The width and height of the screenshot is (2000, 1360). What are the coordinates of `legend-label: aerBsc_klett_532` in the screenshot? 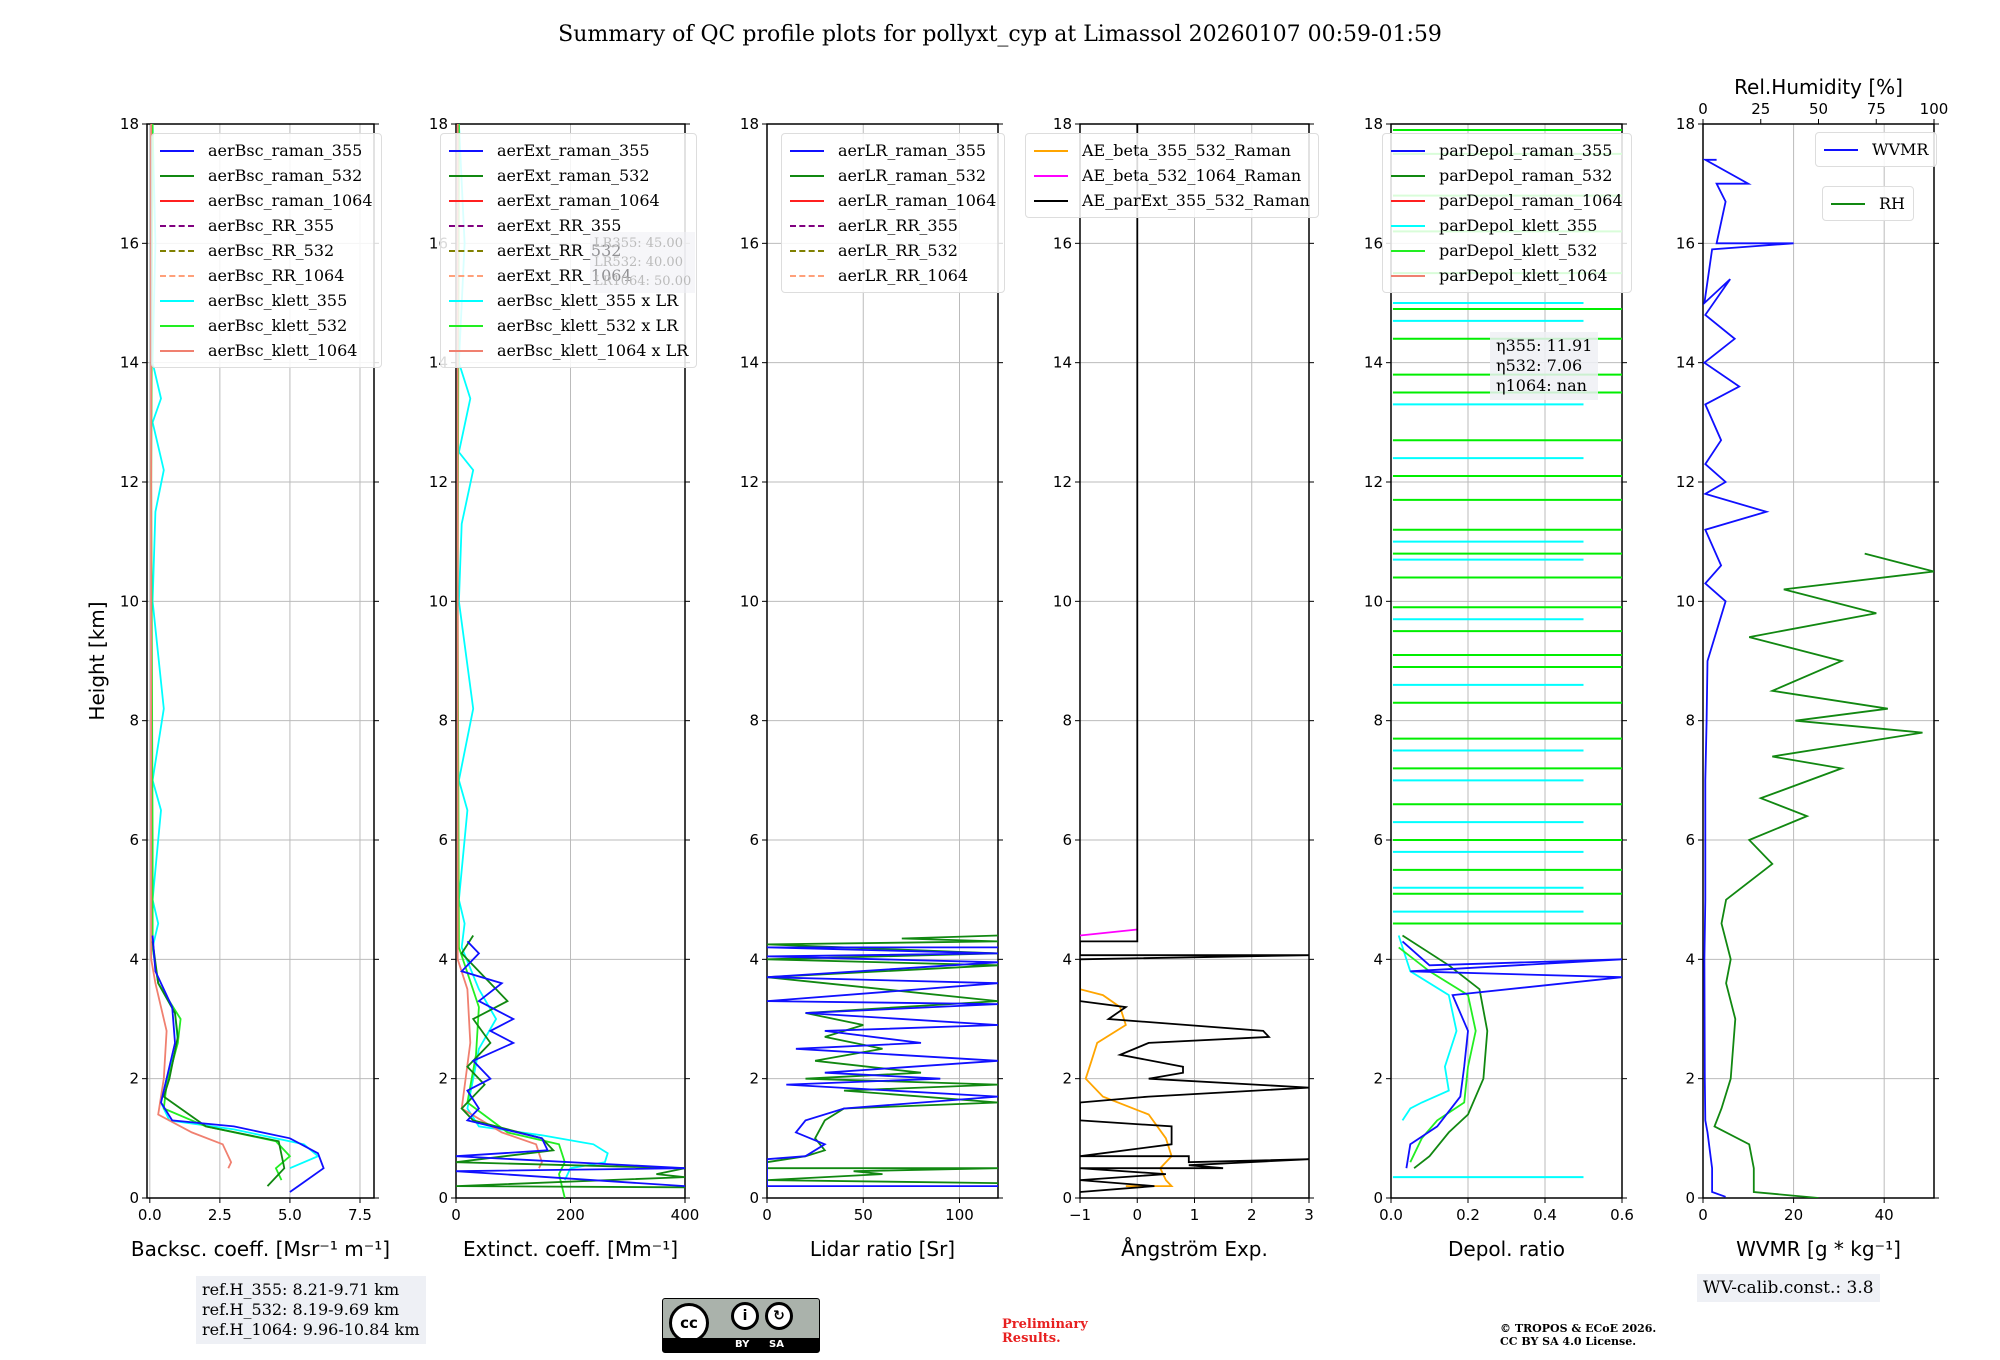 It's located at (278, 325).